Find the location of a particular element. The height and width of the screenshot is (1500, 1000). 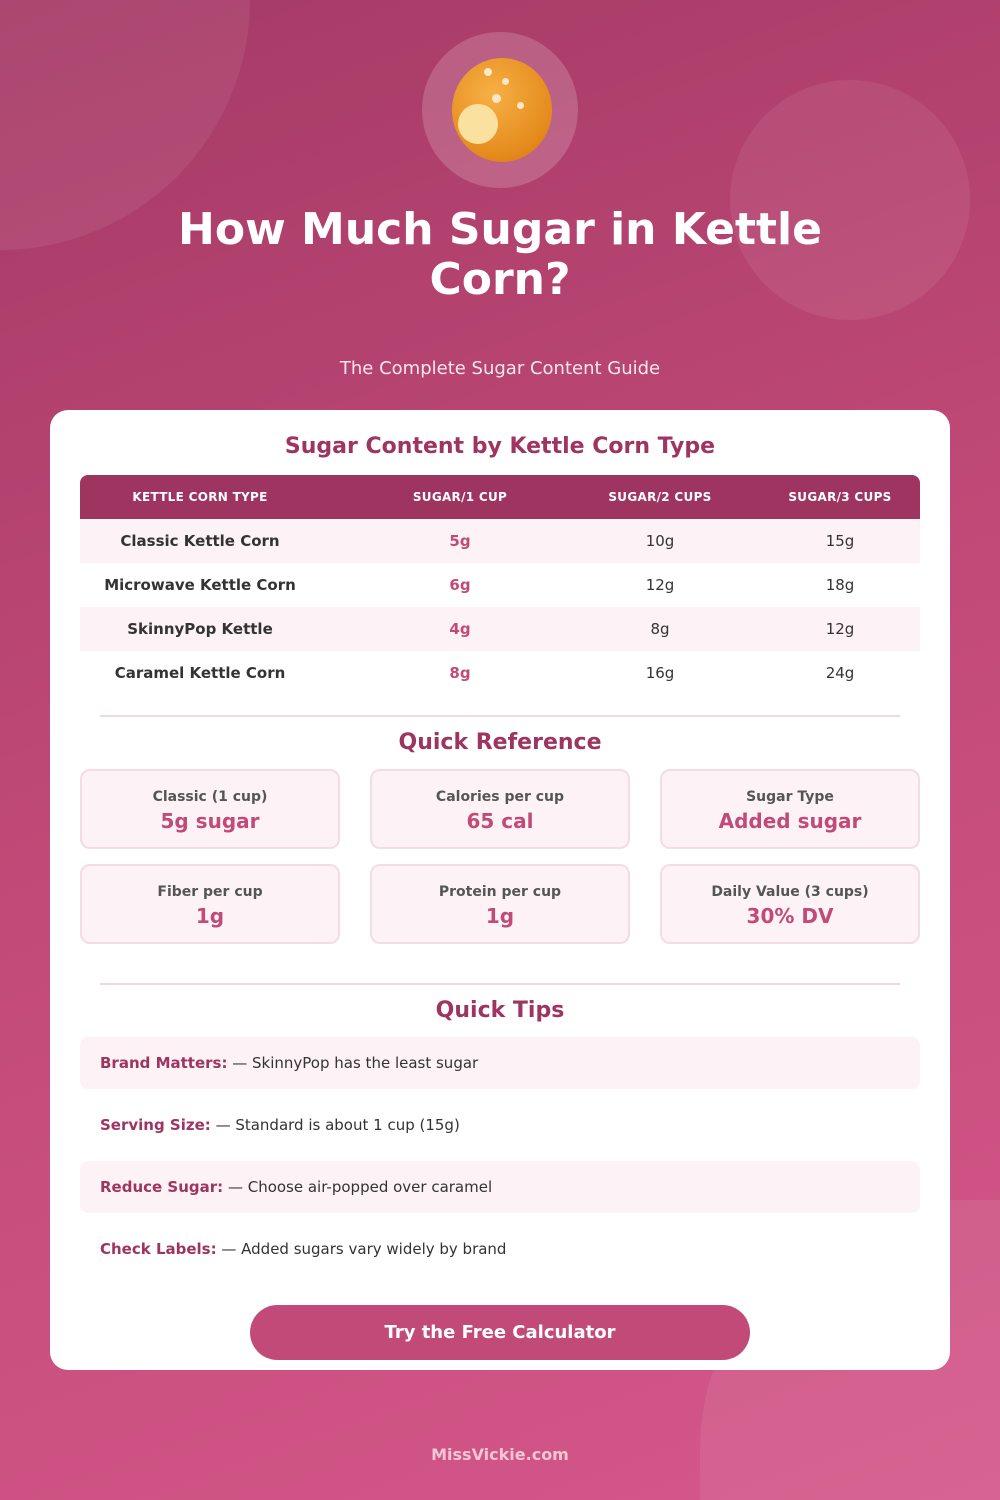

reference-box: Protein per cup 1g is located at coordinates (500, 904).